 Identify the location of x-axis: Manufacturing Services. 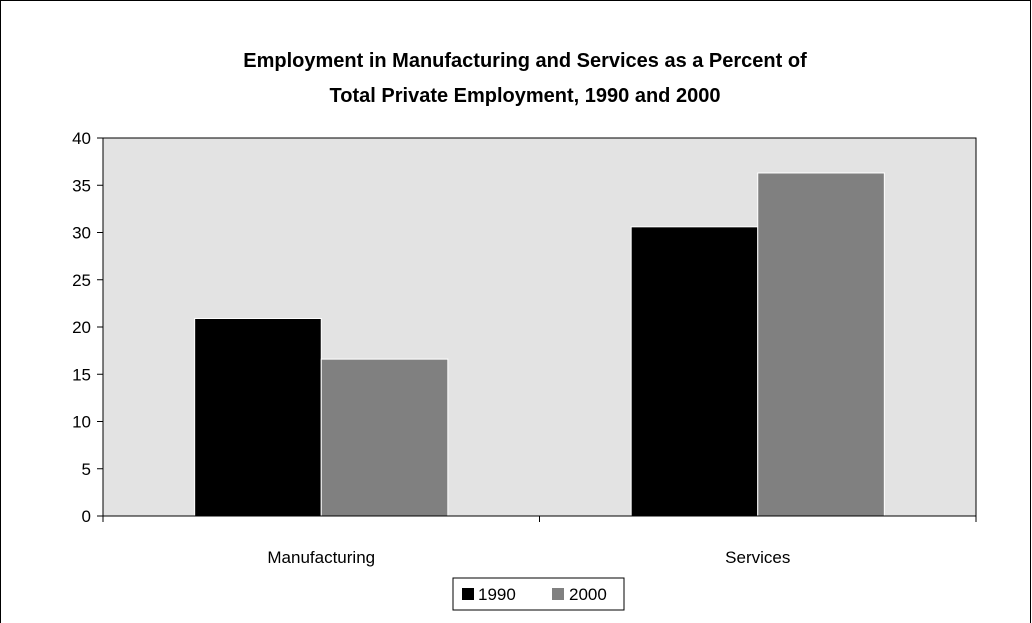
(539, 541).